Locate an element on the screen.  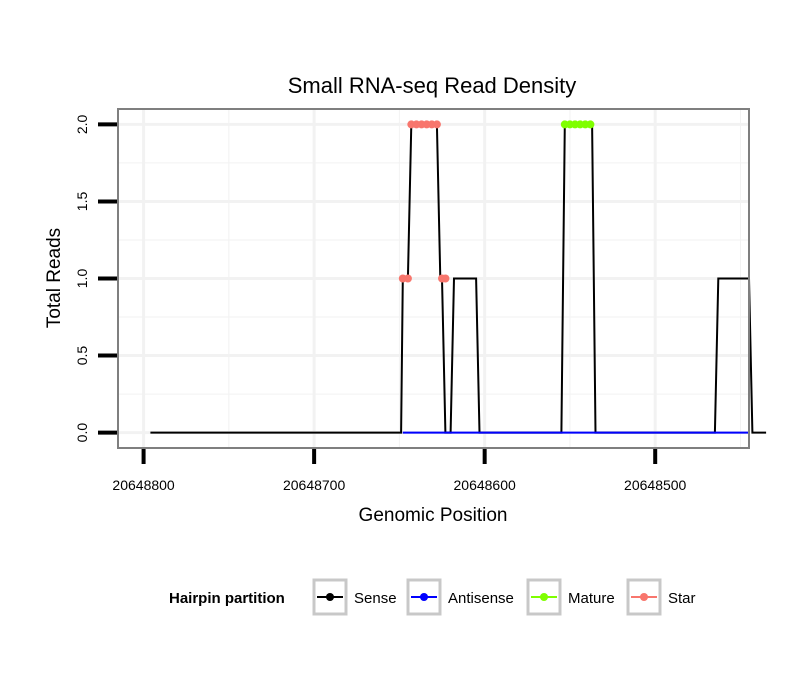
x-tick-label: 20648800 is located at coordinates (143, 485).